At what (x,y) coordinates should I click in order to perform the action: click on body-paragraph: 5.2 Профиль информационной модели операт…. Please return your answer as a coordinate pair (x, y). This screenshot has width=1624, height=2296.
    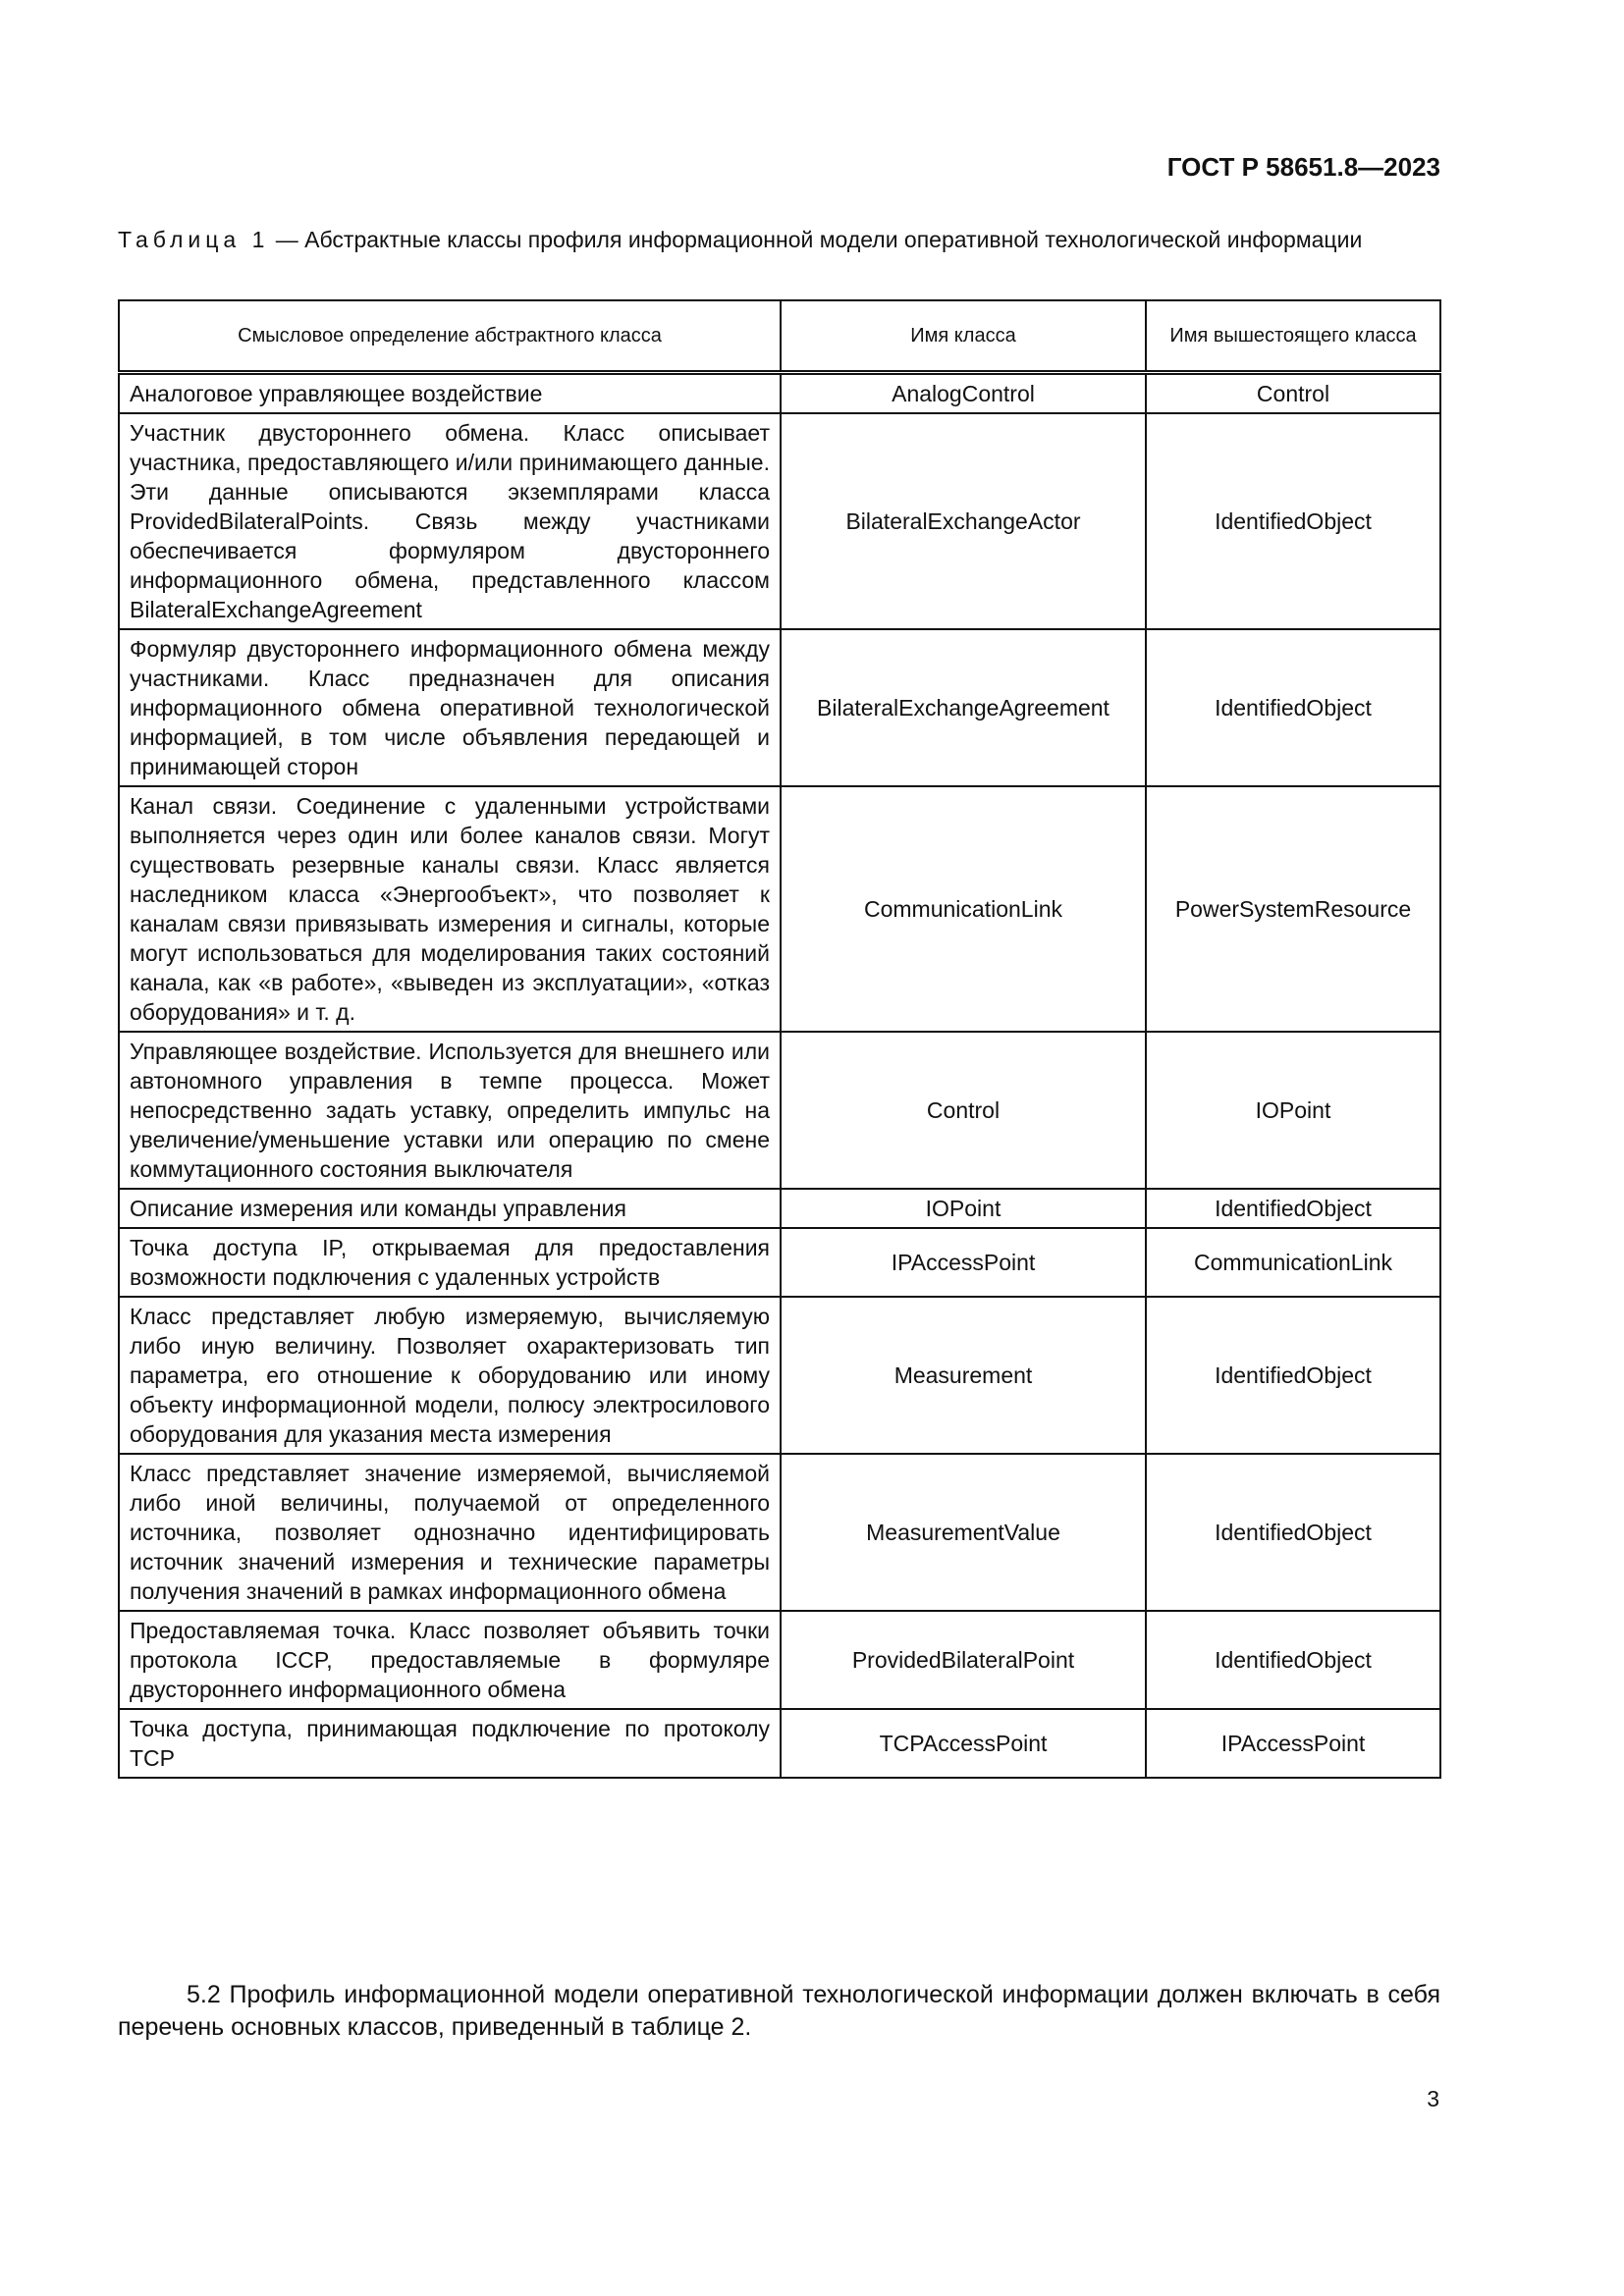
    Looking at the image, I should click on (779, 2011).